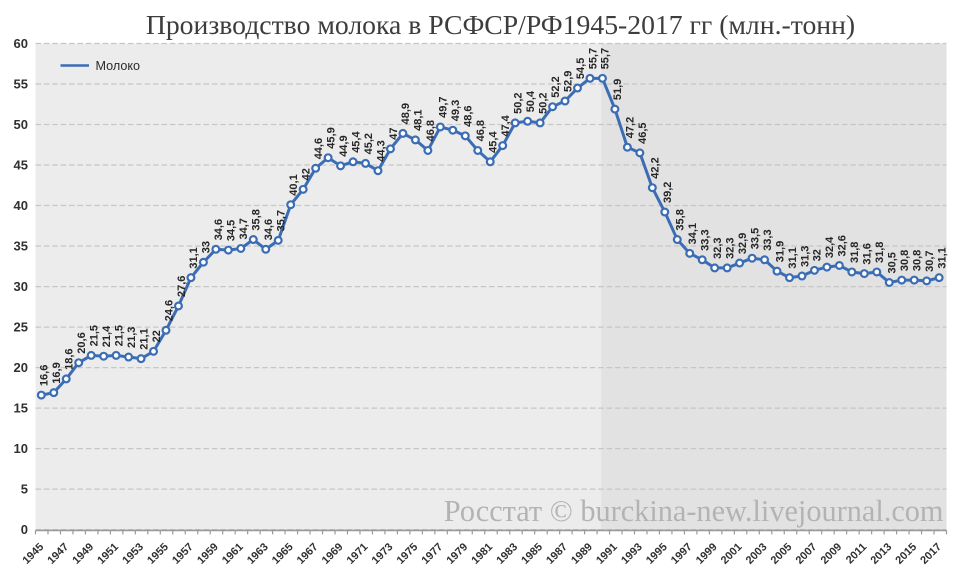  What do you see at coordinates (693, 233) in the screenshot?
I see `svg-text: 34,1` at bounding box center [693, 233].